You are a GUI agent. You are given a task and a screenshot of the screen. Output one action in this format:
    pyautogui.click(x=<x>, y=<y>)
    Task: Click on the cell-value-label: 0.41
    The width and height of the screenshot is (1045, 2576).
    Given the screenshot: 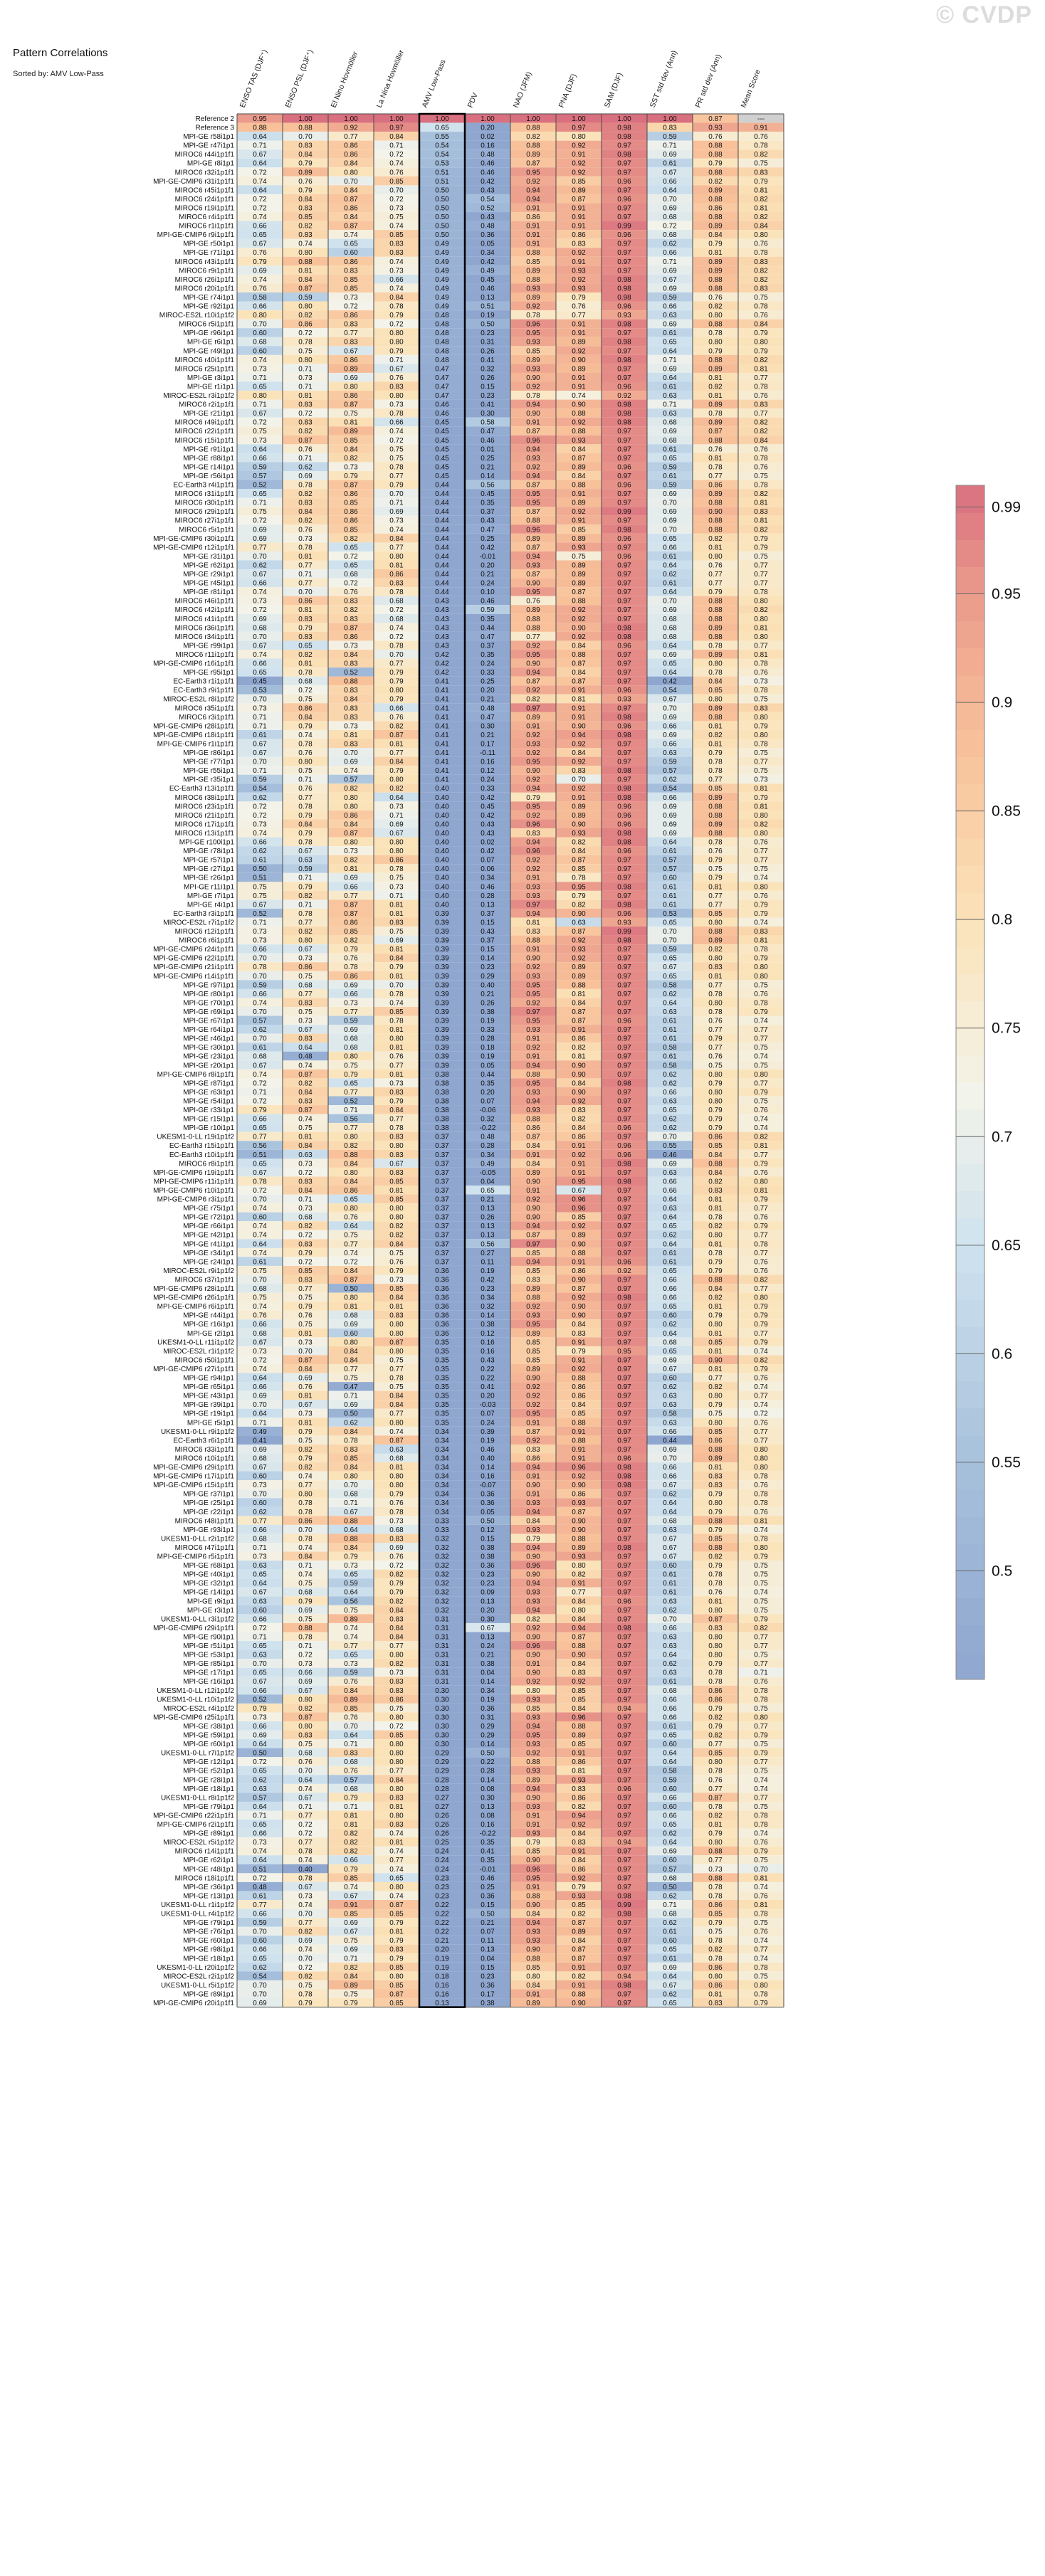 What is the action you would take?
    pyautogui.click(x=488, y=1852)
    